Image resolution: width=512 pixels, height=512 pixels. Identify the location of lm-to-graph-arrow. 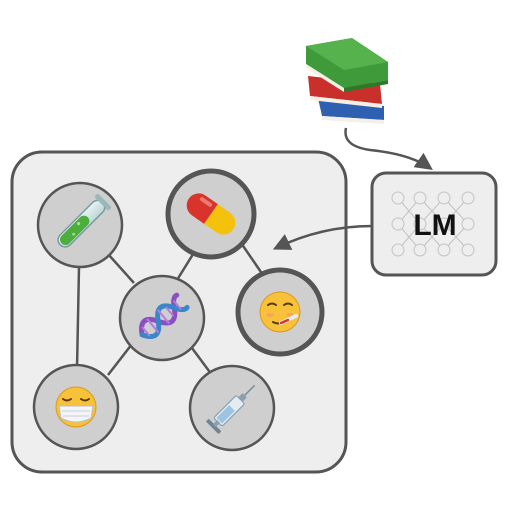
(322, 237).